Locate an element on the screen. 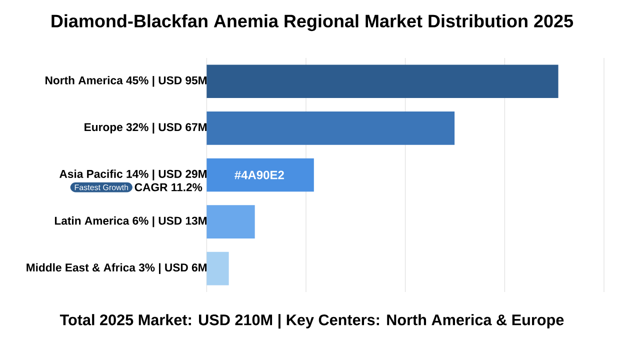  text: Fastest Growth is located at coordinates (101, 187).